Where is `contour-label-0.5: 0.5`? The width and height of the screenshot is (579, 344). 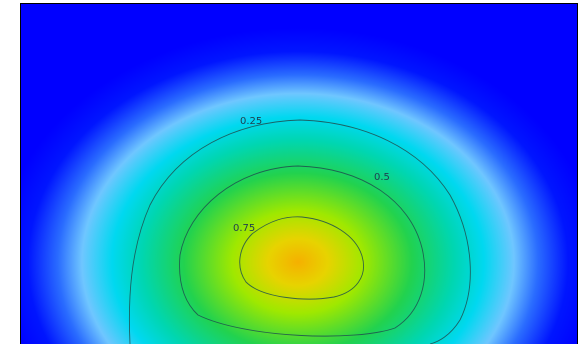 contour-label-0.5: 0.5 is located at coordinates (382, 177).